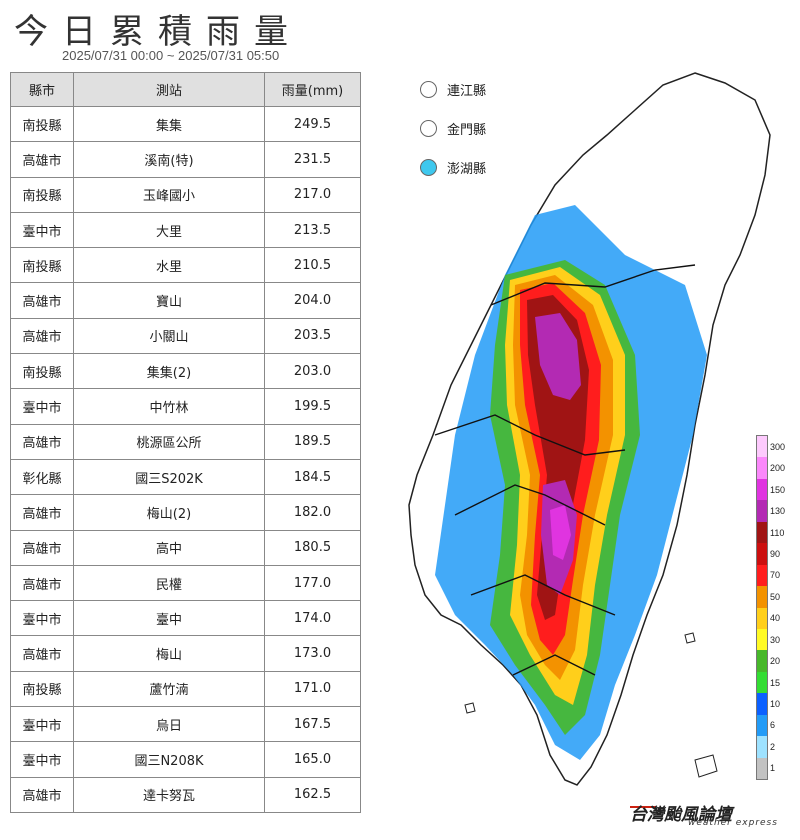  I want to click on table-row: 高雄市 梅山 173.0, so click(185, 653).